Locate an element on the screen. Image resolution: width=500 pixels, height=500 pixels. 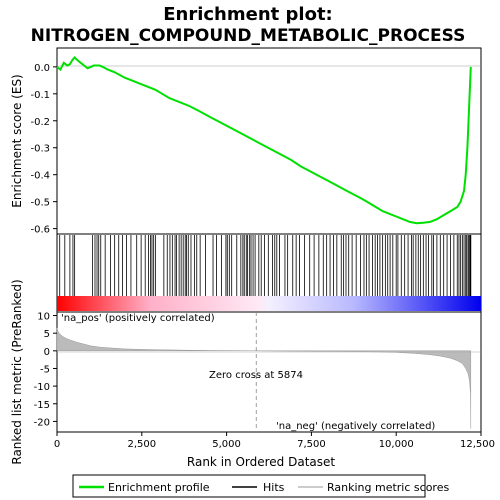
hits-markers is located at coordinates (265, 265).